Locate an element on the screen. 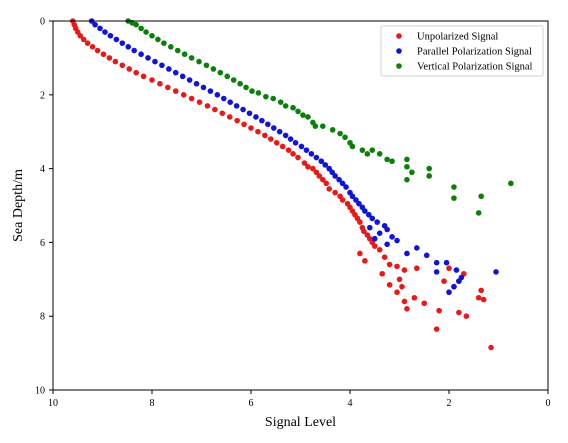 This screenshot has width=568, height=443. y-tick-label-0: 0 is located at coordinates (42, 22).